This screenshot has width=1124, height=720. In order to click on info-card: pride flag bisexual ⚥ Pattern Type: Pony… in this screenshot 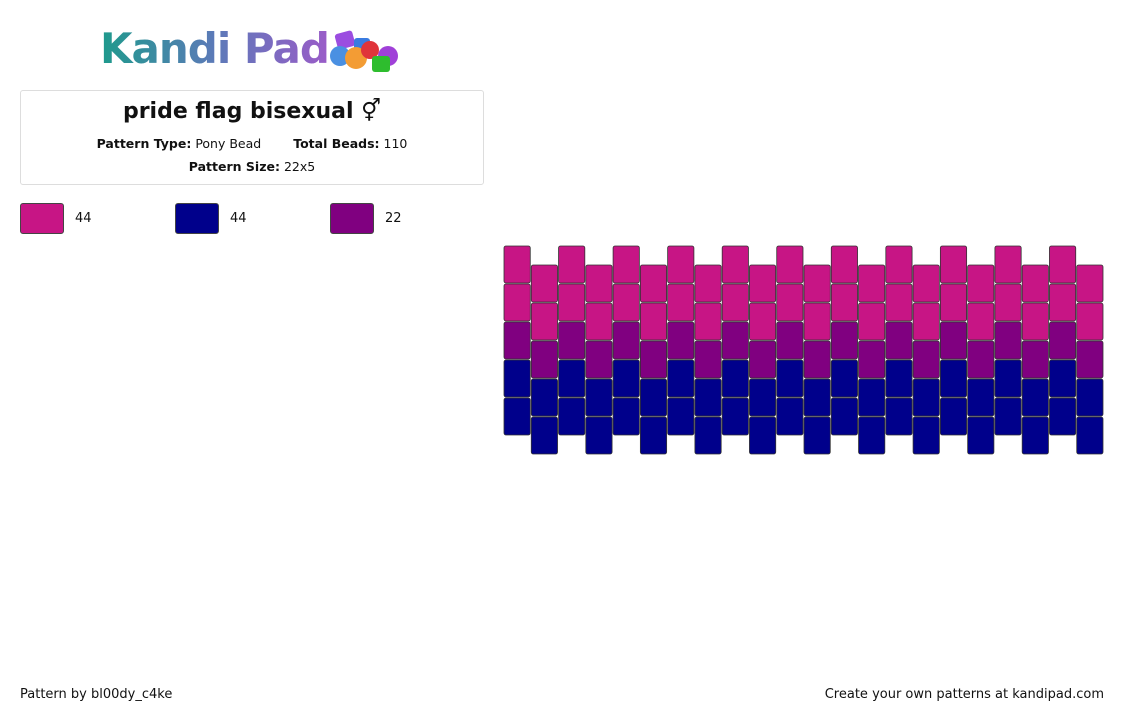, I will do `click(252, 137)`.